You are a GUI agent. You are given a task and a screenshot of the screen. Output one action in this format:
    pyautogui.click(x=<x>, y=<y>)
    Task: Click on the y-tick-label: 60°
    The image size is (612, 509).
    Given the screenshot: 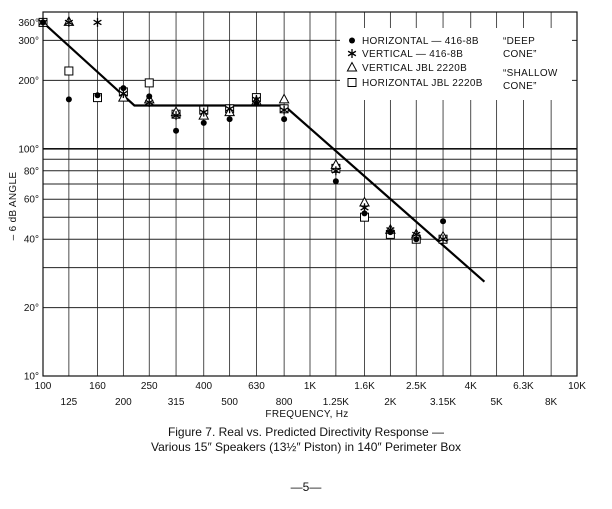 What is the action you would take?
    pyautogui.click(x=31, y=200)
    